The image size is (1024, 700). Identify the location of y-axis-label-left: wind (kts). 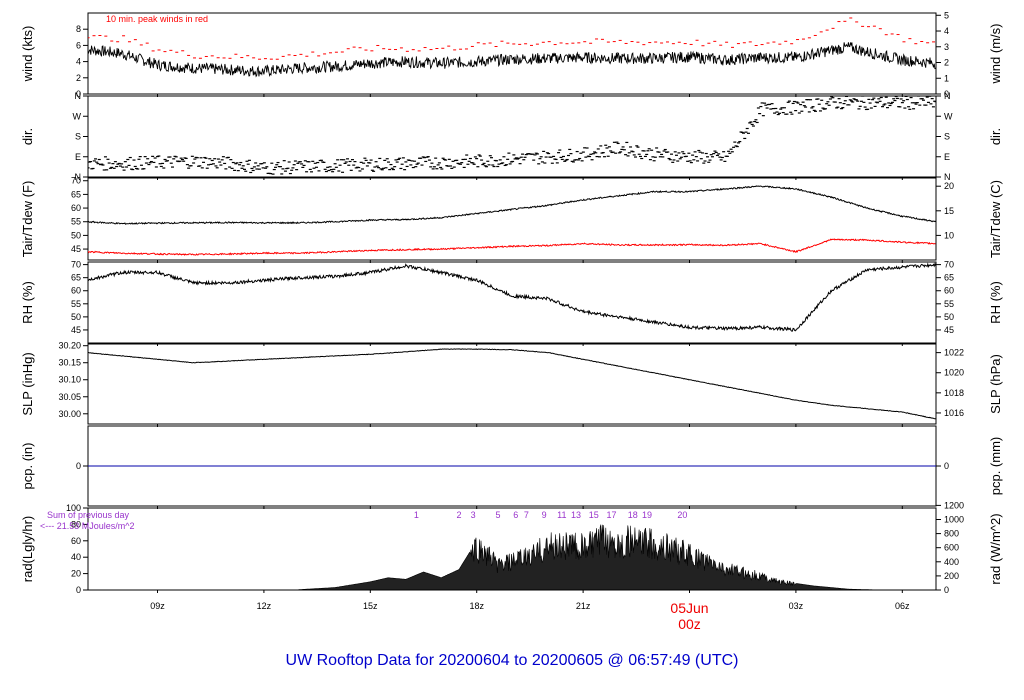
(27, 54).